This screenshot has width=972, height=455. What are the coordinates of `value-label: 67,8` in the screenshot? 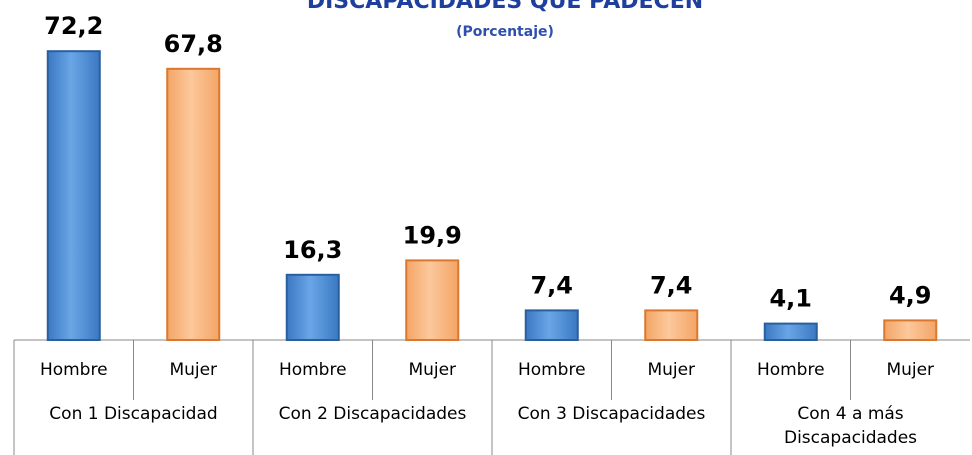 It's located at (193, 44).